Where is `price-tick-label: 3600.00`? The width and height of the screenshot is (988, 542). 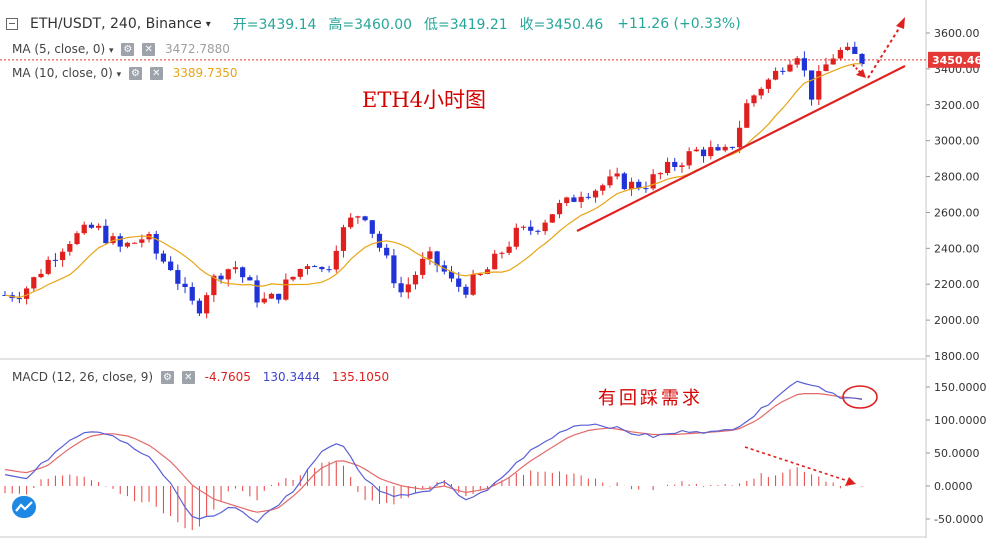
price-tick-label: 3600.00 is located at coordinates (957, 33).